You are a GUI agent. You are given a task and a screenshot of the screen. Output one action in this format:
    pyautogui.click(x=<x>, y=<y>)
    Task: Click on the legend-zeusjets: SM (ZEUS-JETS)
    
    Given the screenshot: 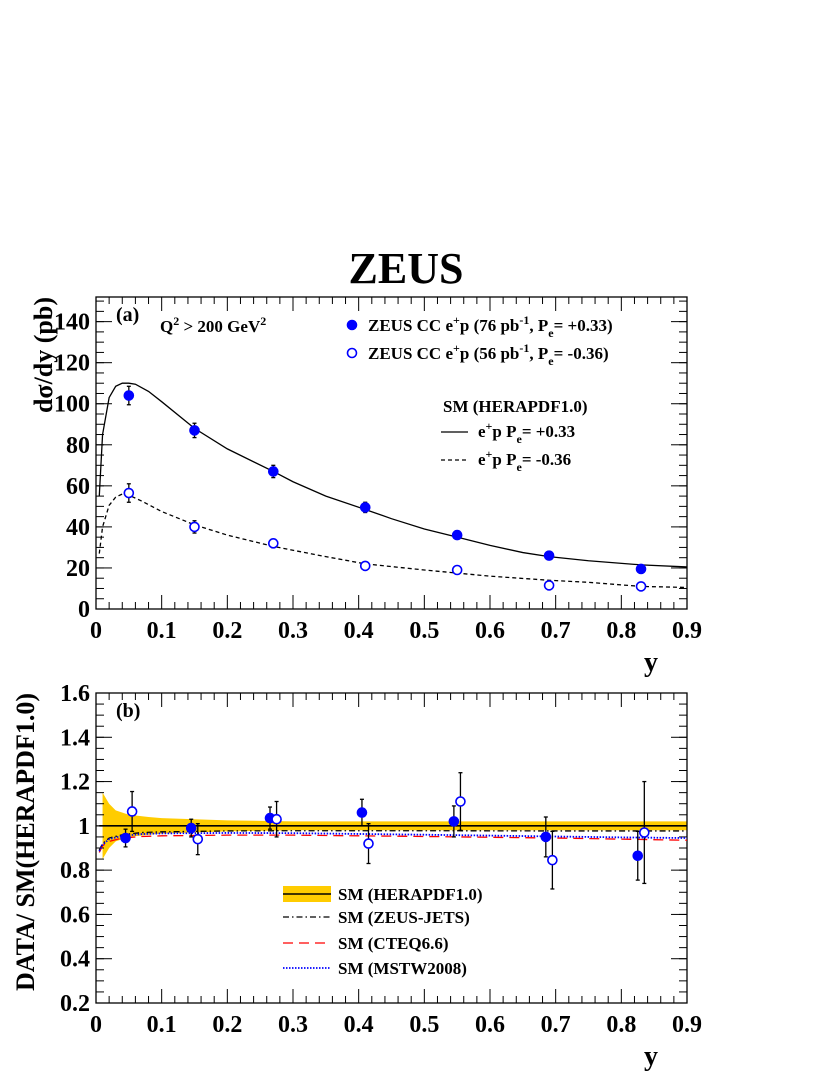 What is the action you would take?
    pyautogui.click(x=404, y=917)
    